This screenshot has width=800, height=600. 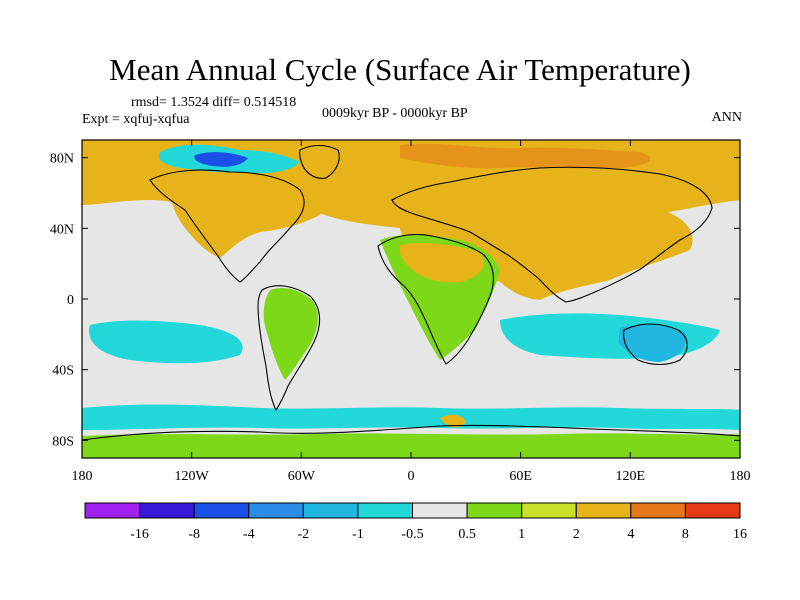 What do you see at coordinates (214, 102) in the screenshot?
I see `stats-label: rmsd= 1.3524 diff= 0.514518` at bounding box center [214, 102].